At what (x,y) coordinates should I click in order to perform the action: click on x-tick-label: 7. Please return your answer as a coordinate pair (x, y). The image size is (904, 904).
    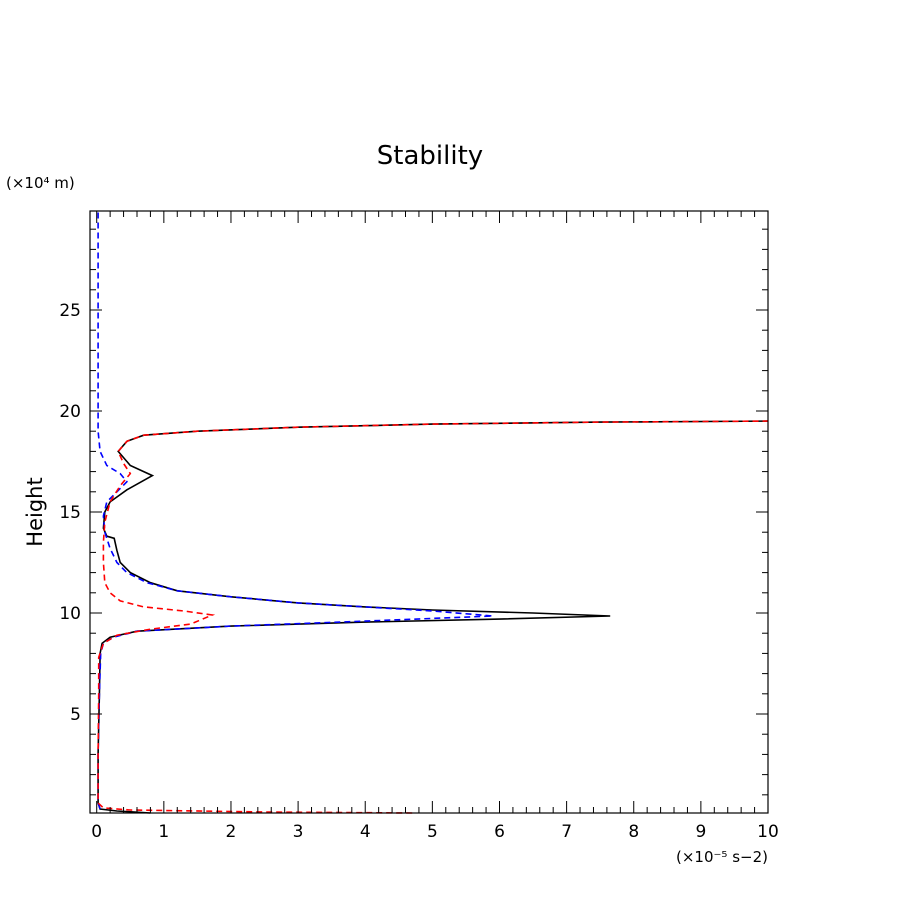
    Looking at the image, I should click on (566, 832).